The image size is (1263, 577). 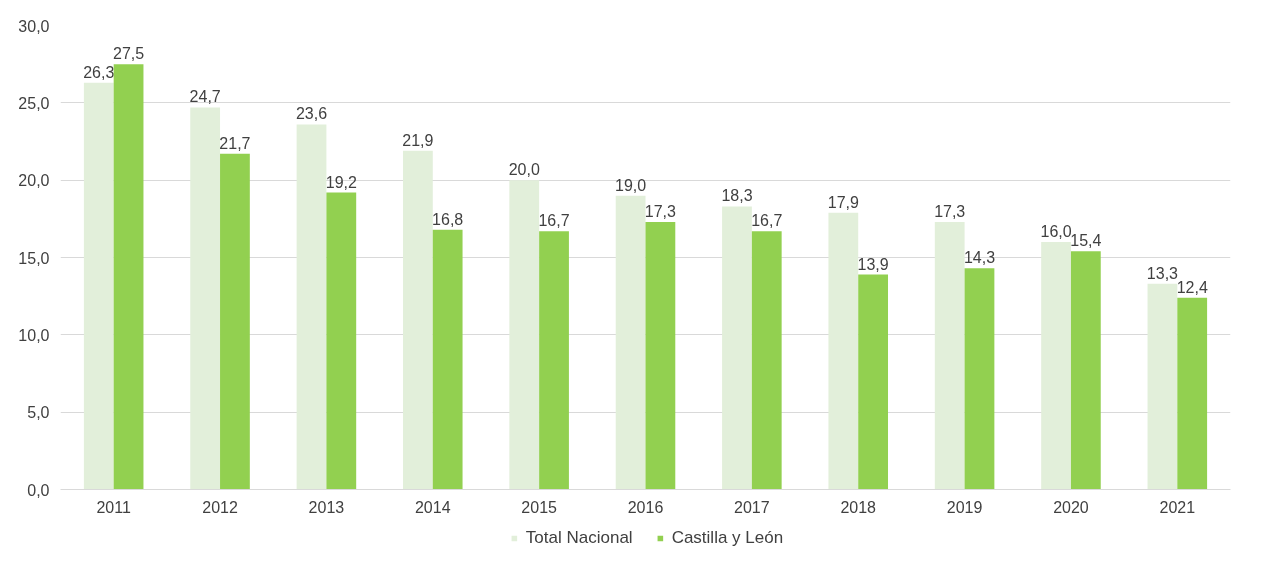 What do you see at coordinates (205, 97) in the screenshot?
I see `data-label: 24,7` at bounding box center [205, 97].